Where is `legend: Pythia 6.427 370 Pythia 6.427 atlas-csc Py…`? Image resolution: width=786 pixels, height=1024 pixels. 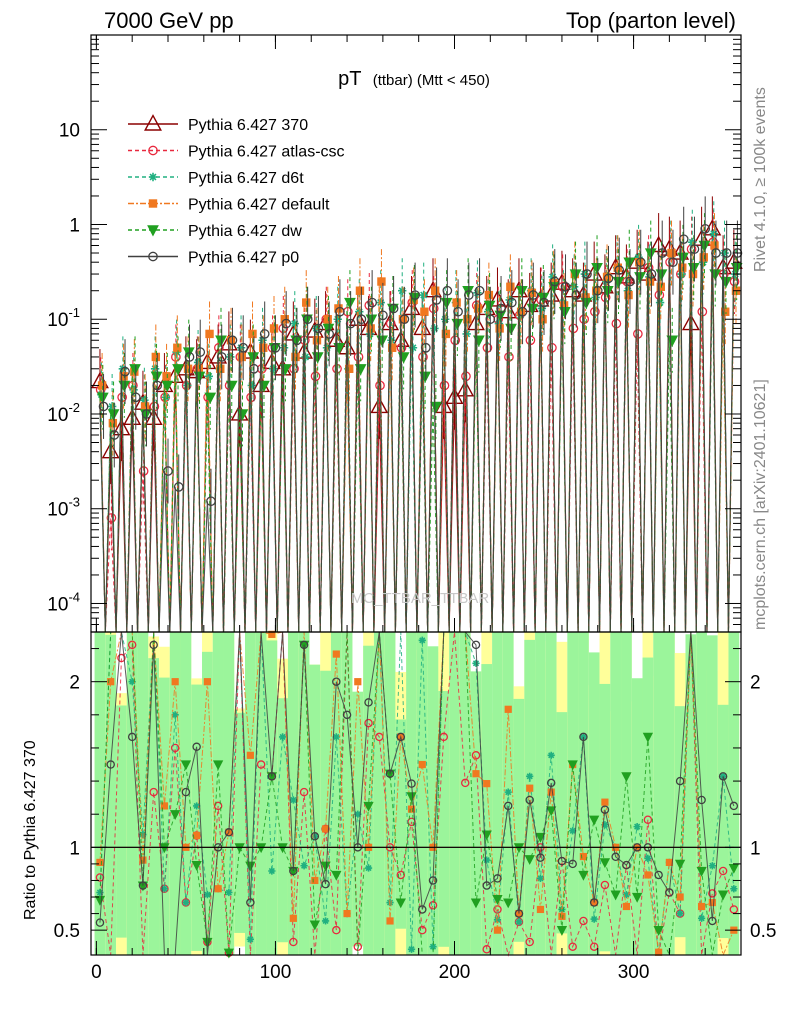 legend: Pythia 6.427 370 Pythia 6.427 atlas-csc Py… is located at coordinates (236, 190).